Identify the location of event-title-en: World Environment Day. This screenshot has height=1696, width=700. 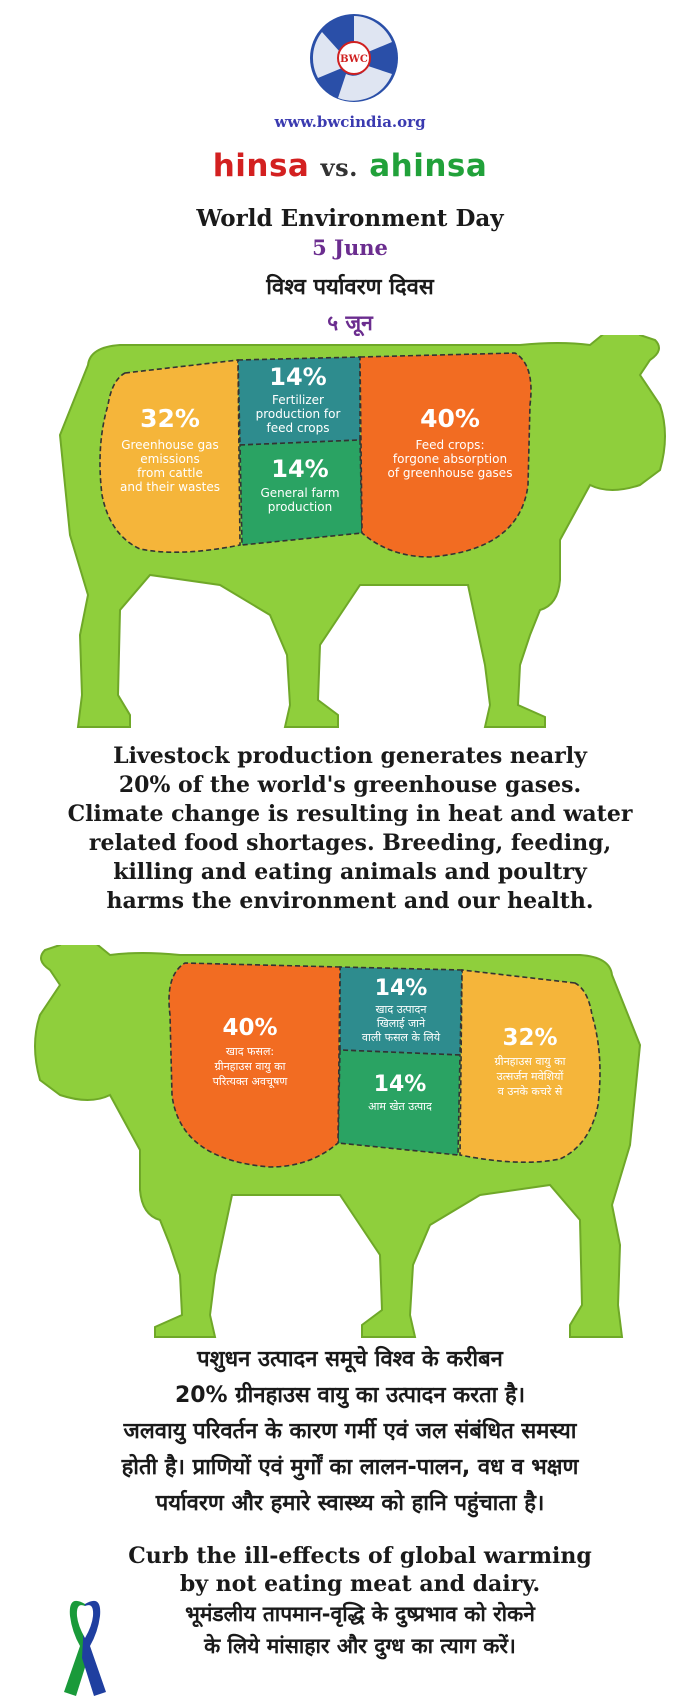
(350, 218).